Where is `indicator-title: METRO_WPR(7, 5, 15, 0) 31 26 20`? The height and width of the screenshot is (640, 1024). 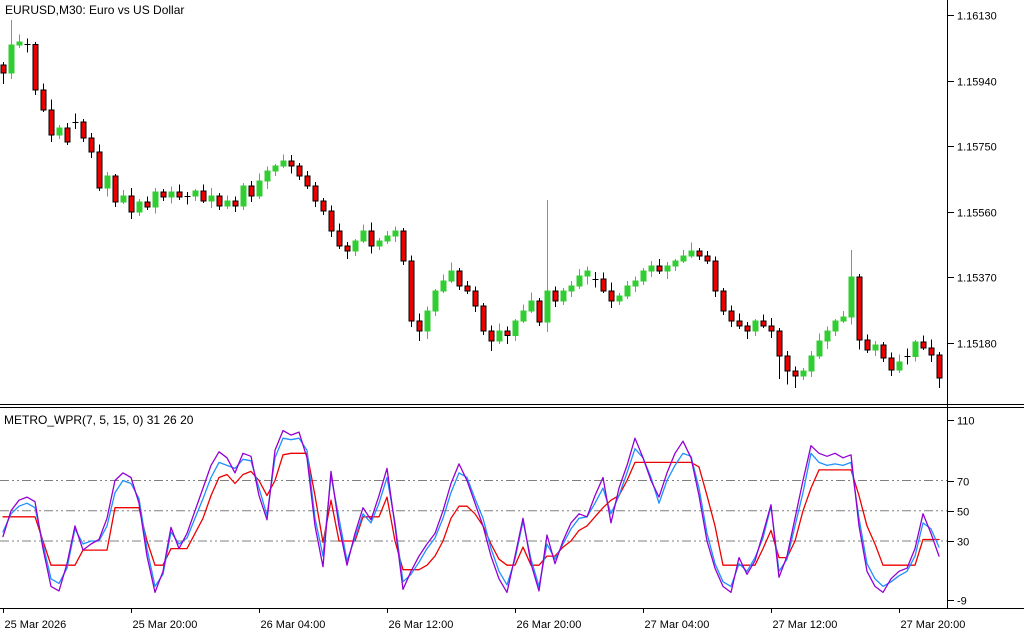 indicator-title: METRO_WPR(7, 5, 15, 0) 31 26 20 is located at coordinates (99, 420).